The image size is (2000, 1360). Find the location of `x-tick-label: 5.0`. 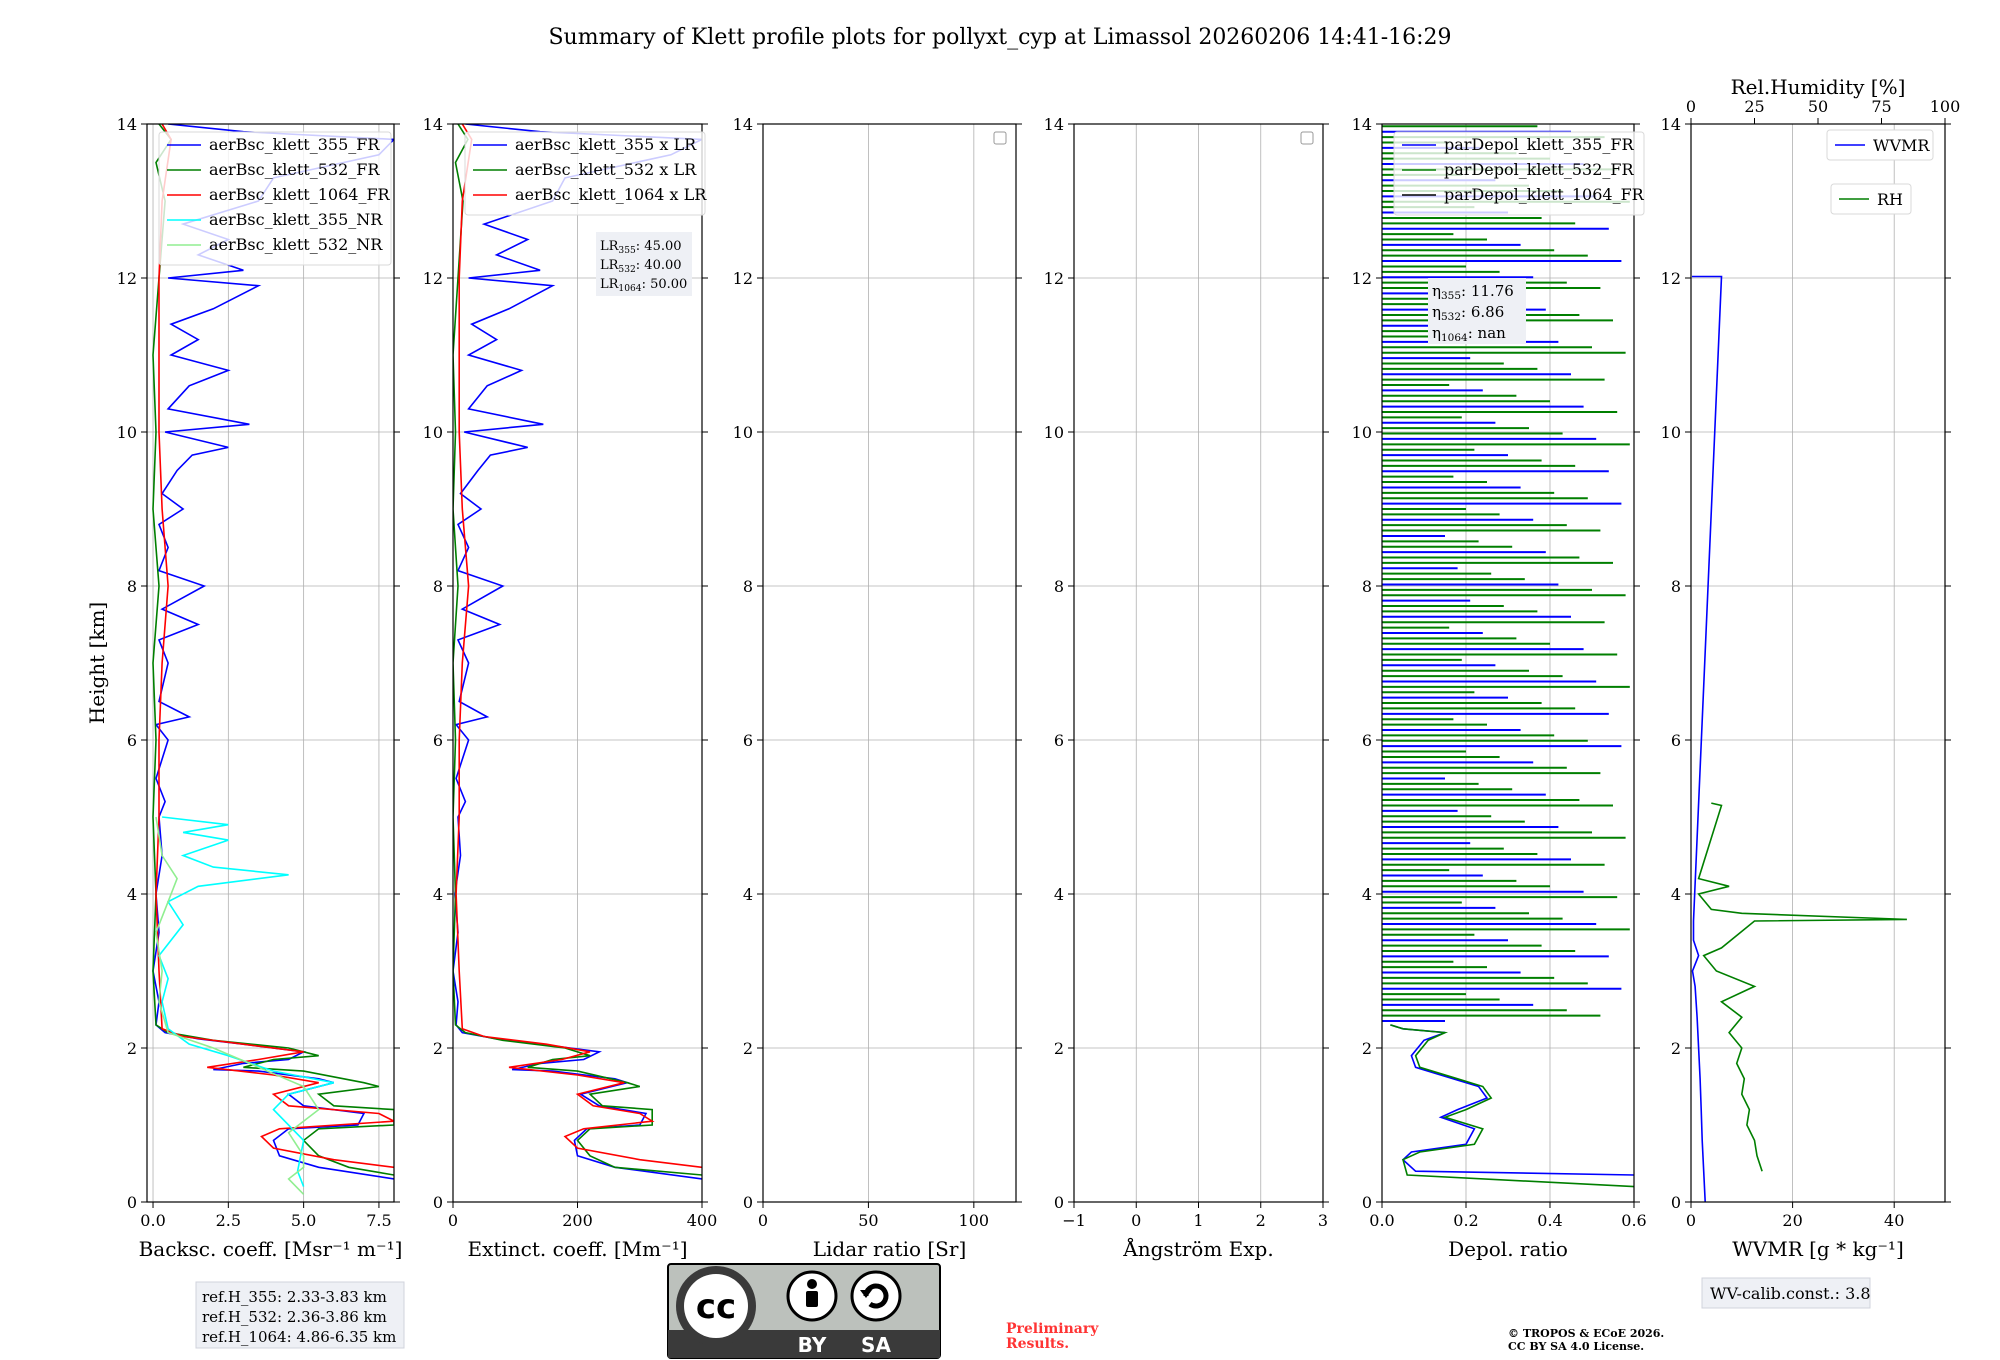

x-tick-label: 5.0 is located at coordinates (303, 1220).